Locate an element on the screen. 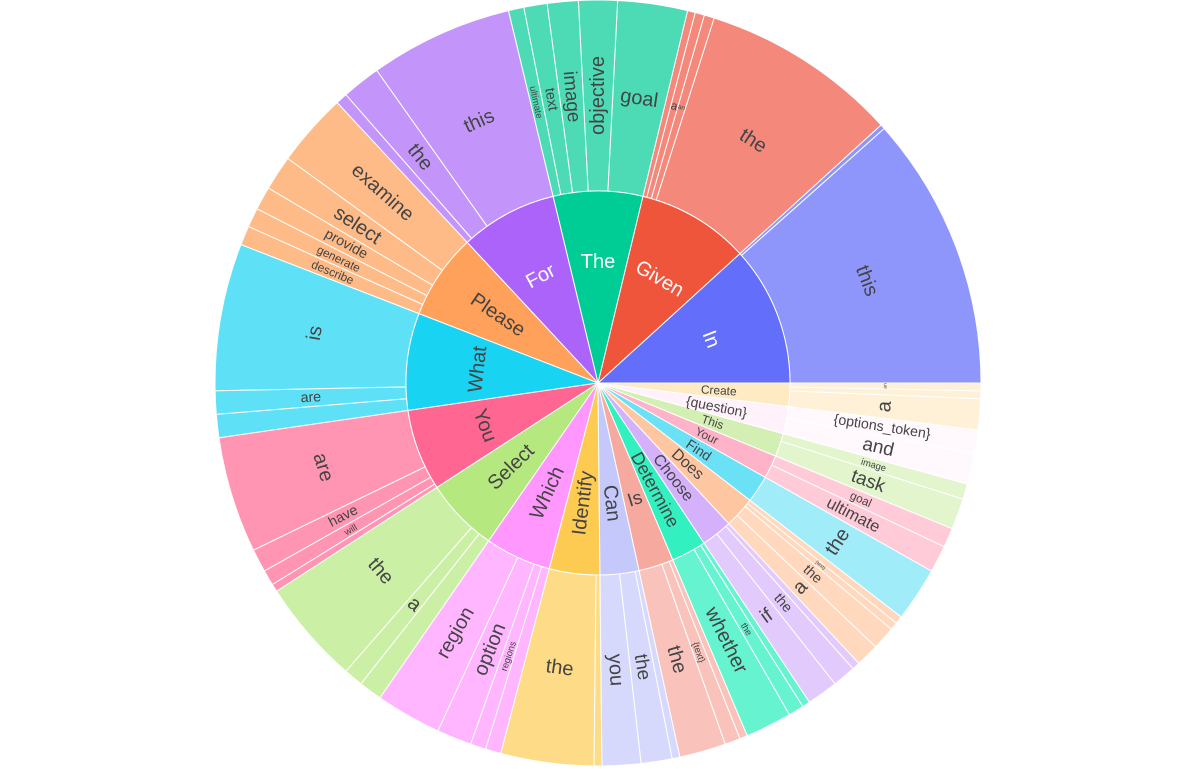 Image resolution: width=1196 pixels, height=769 pixels. sector-which is located at coordinates (543, 476).